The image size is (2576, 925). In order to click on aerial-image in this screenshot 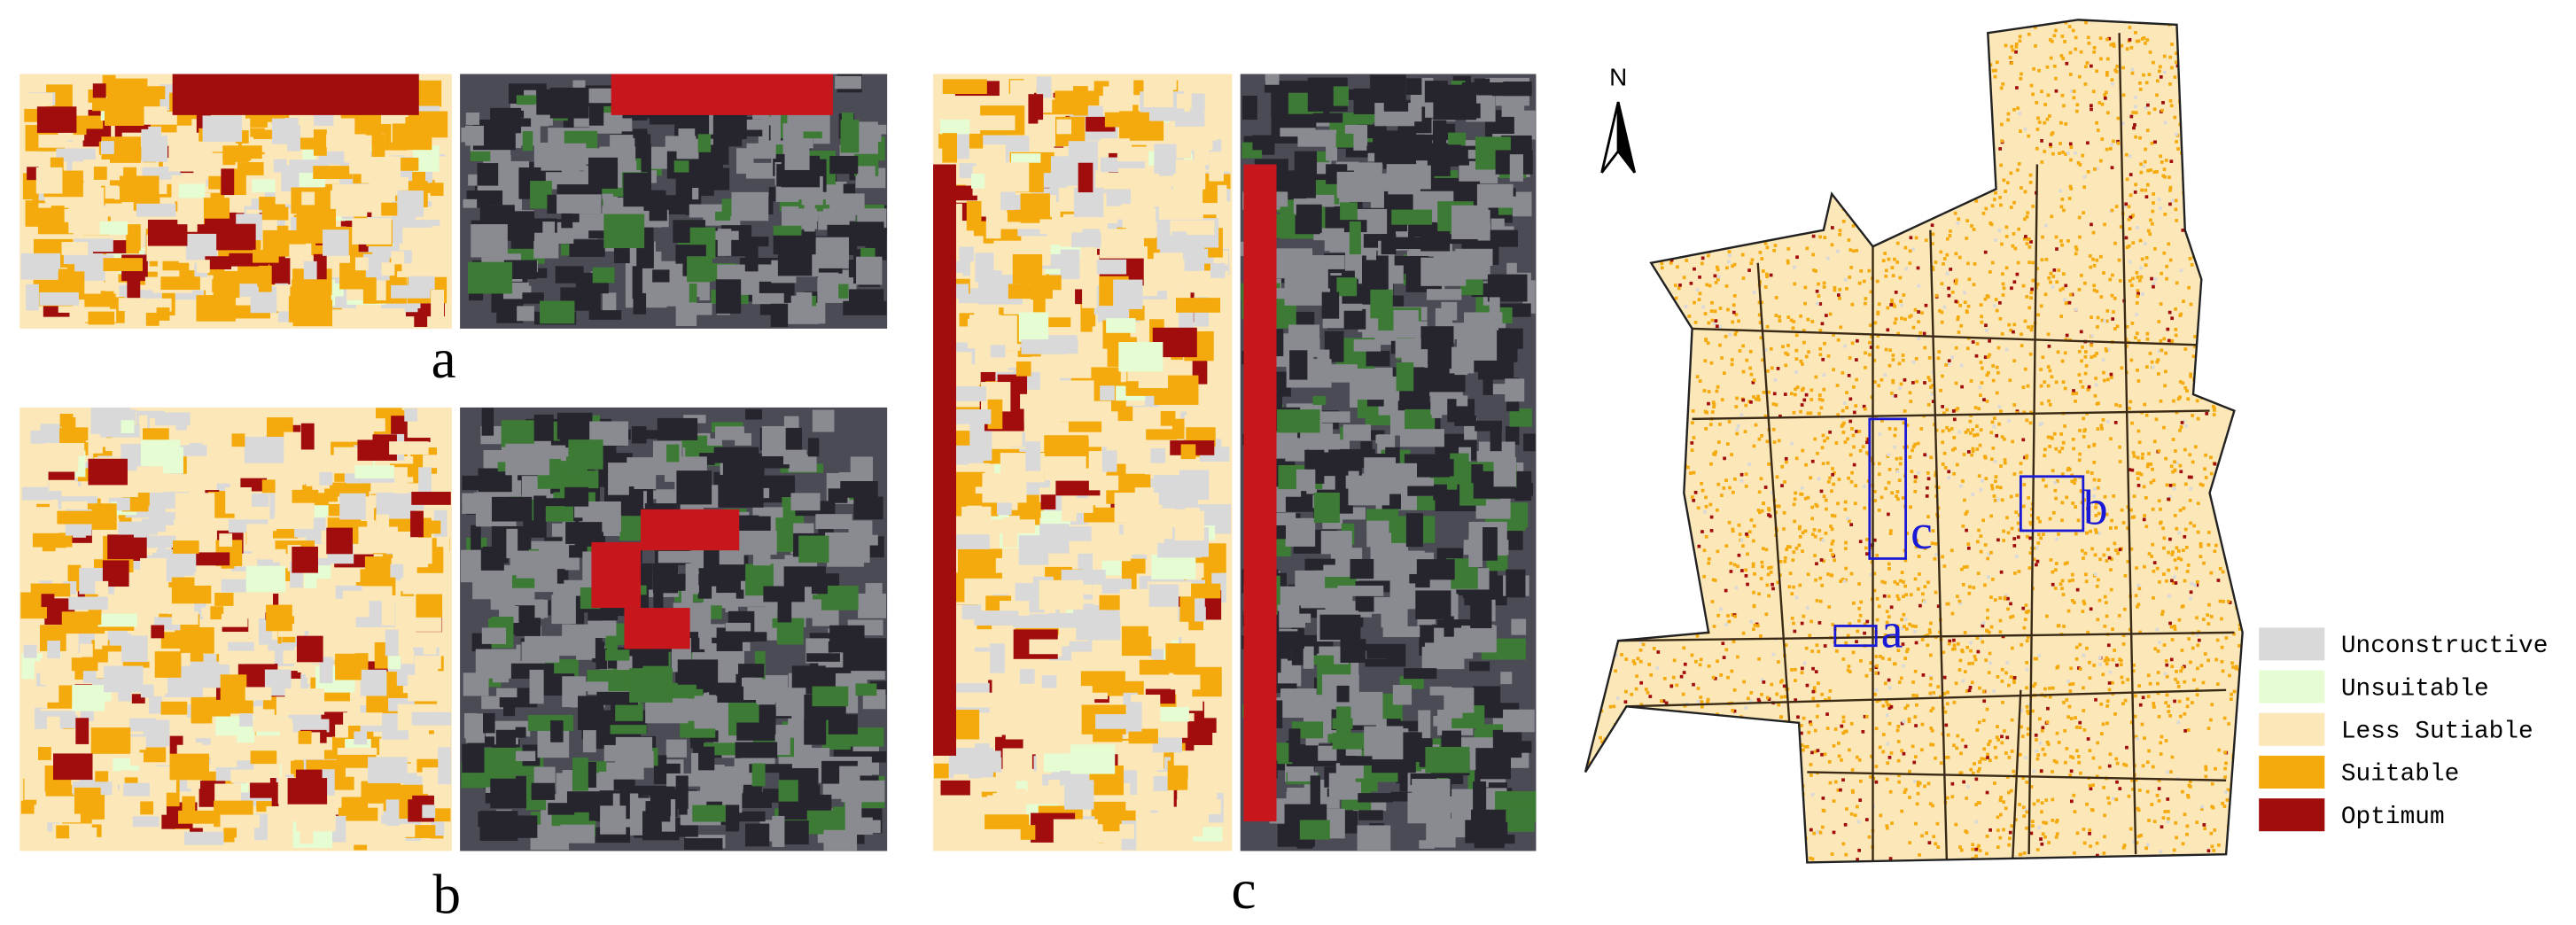, I will do `click(1388, 462)`.